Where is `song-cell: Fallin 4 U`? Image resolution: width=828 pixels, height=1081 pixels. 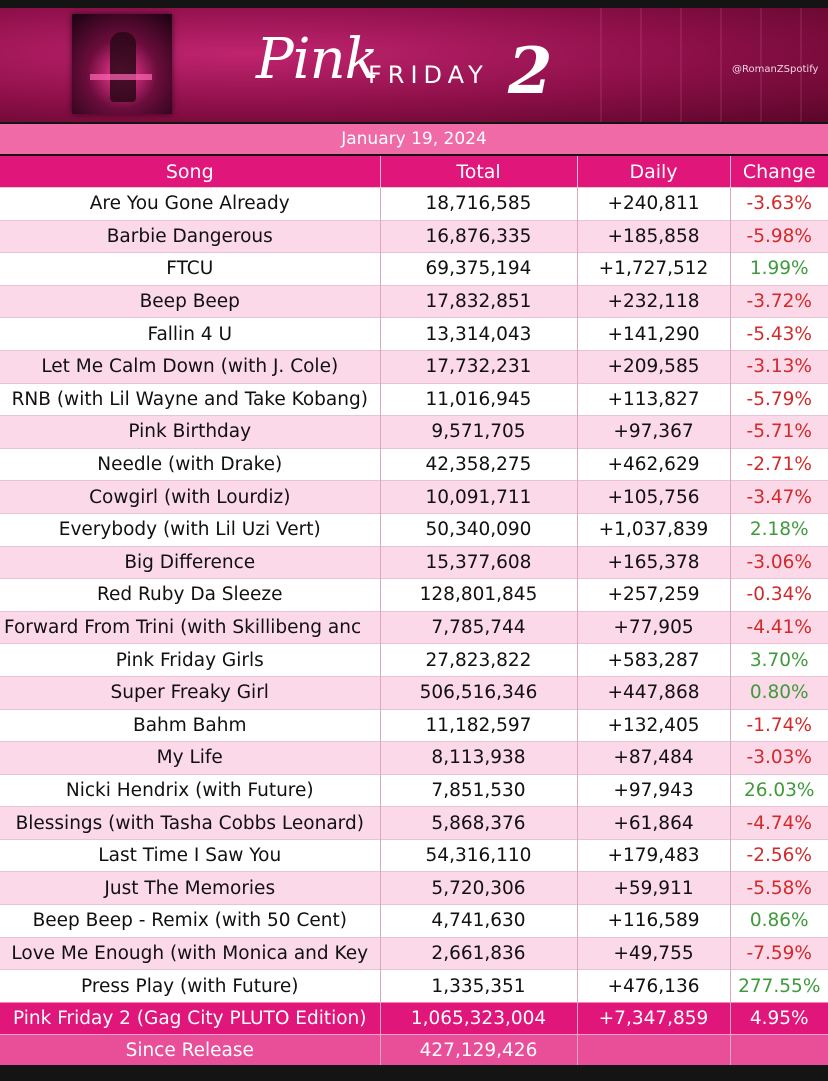 song-cell: Fallin 4 U is located at coordinates (190, 334).